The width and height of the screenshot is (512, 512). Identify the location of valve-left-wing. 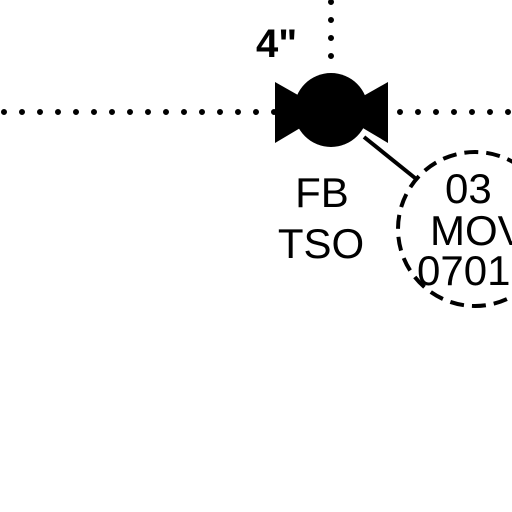
(293, 112).